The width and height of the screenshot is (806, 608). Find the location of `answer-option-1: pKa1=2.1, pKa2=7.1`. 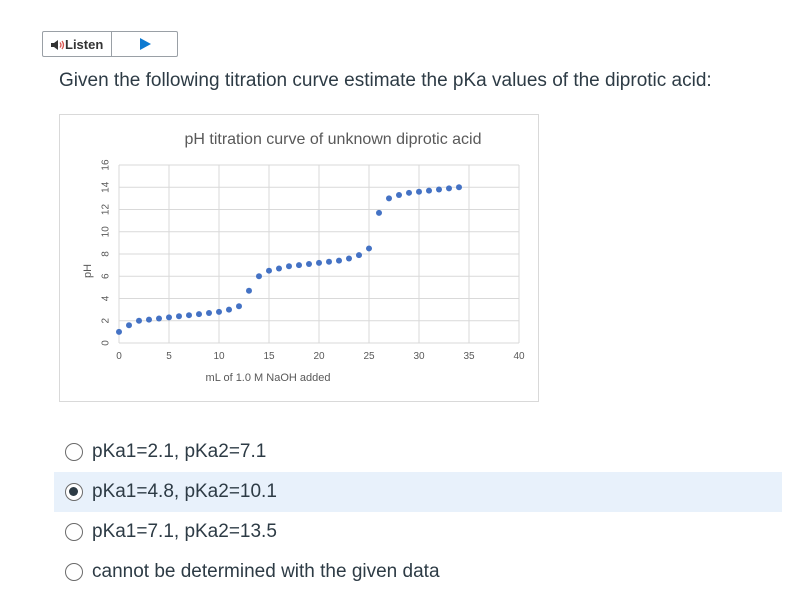

answer-option-1: pKa1=2.1, pKa2=7.1 is located at coordinates (418, 452).